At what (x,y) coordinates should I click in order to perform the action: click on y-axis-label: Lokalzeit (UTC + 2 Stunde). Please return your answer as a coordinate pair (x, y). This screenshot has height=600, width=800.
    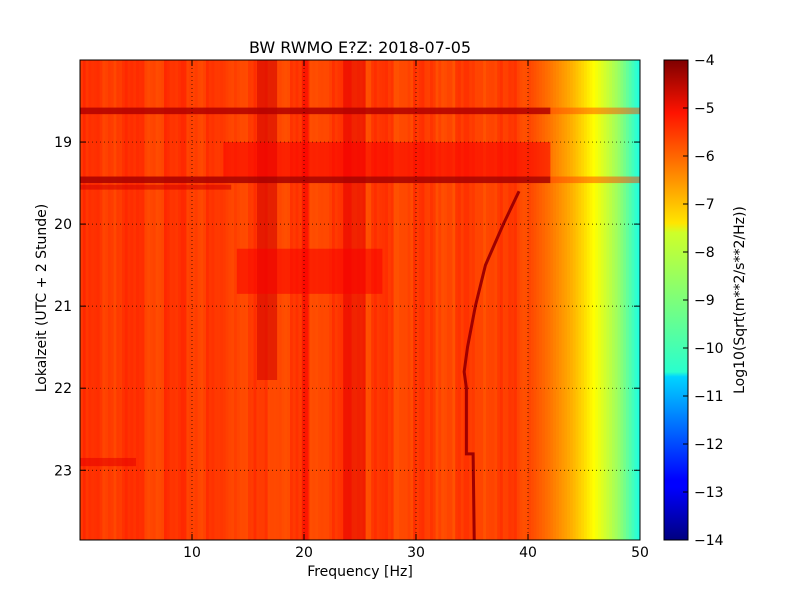
    Looking at the image, I should click on (42, 298).